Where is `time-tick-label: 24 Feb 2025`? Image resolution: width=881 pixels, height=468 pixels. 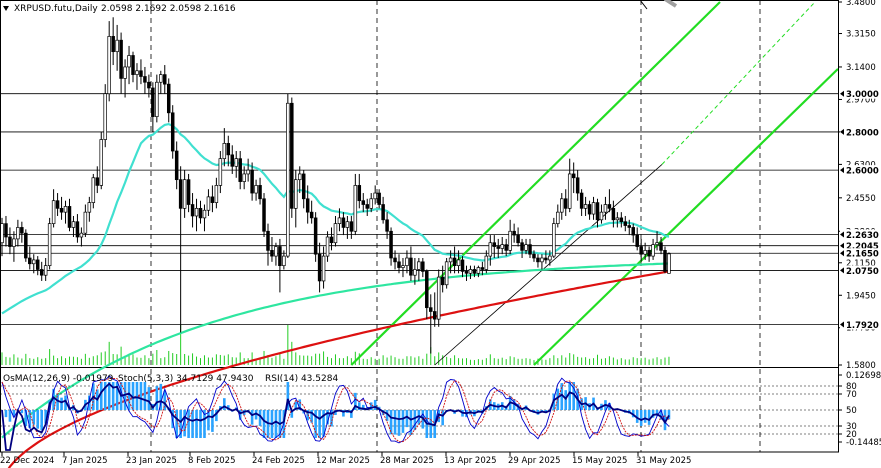 time-tick-label: 24 Feb 2025 is located at coordinates (278, 461).